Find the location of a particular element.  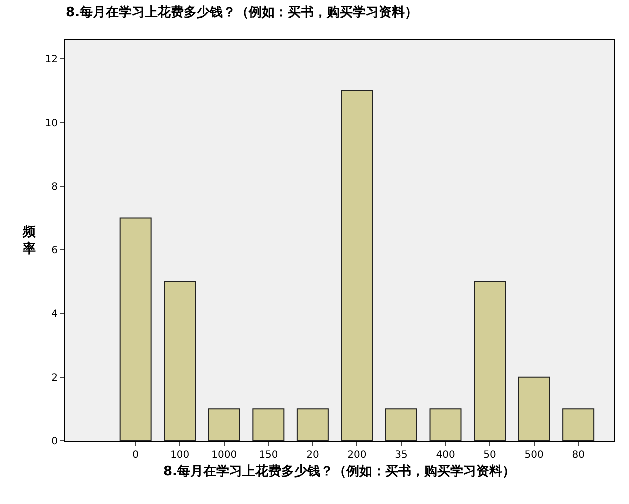

x-tick-label: 80 is located at coordinates (578, 455).